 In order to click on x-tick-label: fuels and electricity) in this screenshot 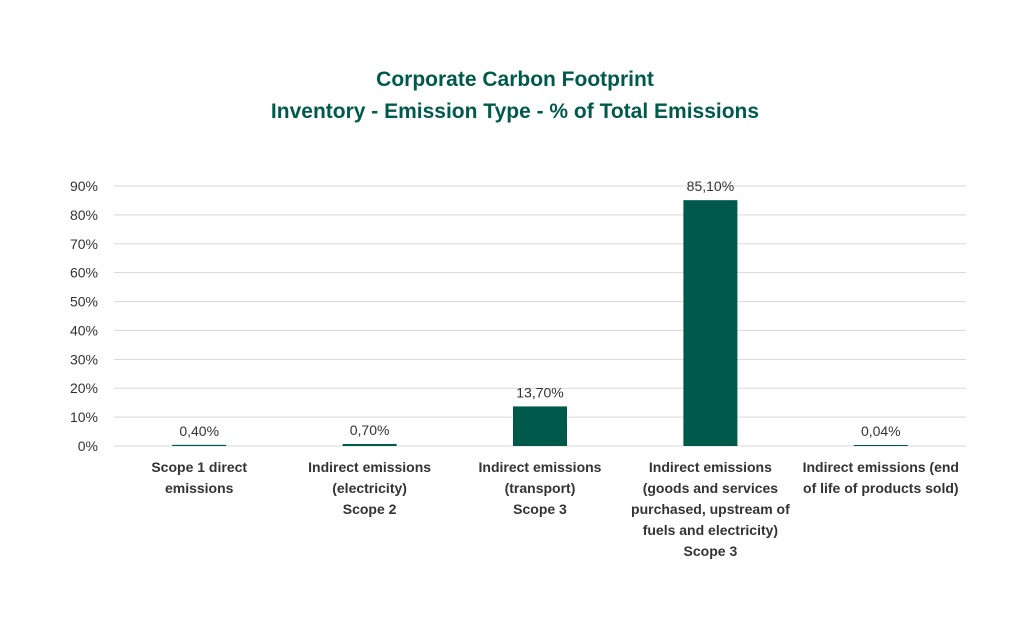, I will do `click(710, 530)`.